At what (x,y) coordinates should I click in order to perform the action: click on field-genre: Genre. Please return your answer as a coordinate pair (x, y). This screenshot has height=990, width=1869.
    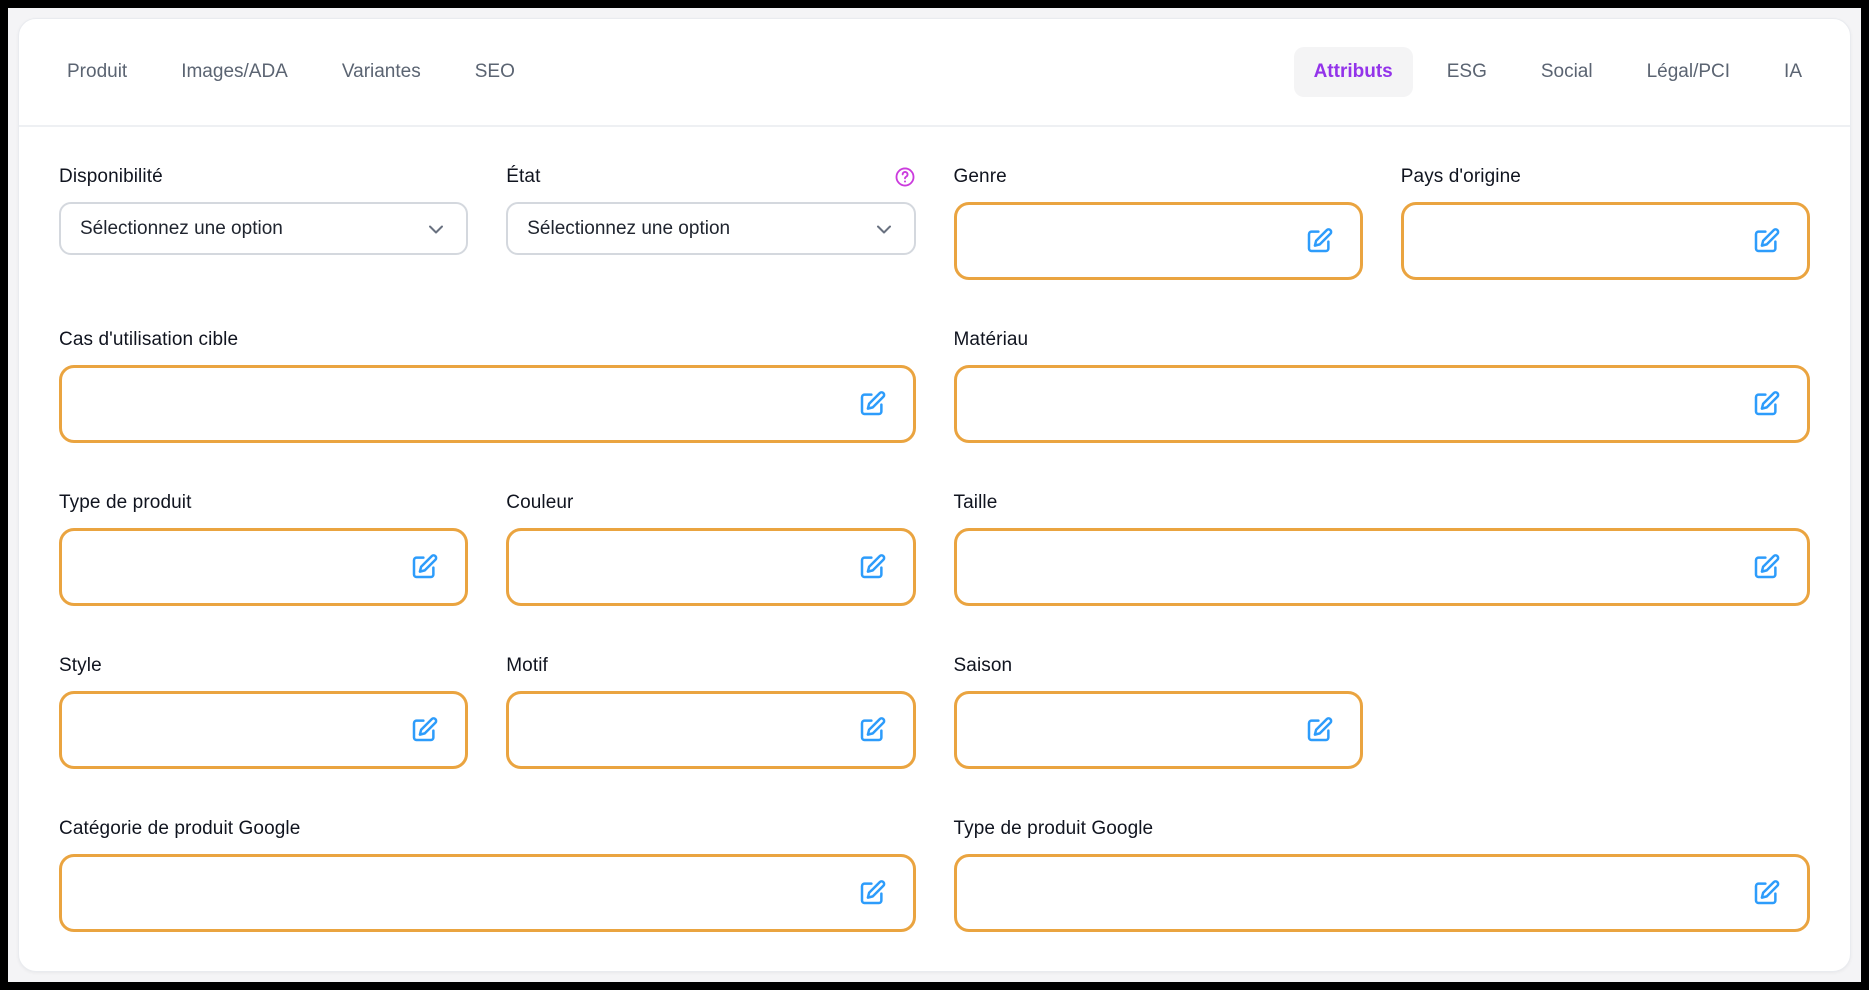
    Looking at the image, I should click on (1158, 222).